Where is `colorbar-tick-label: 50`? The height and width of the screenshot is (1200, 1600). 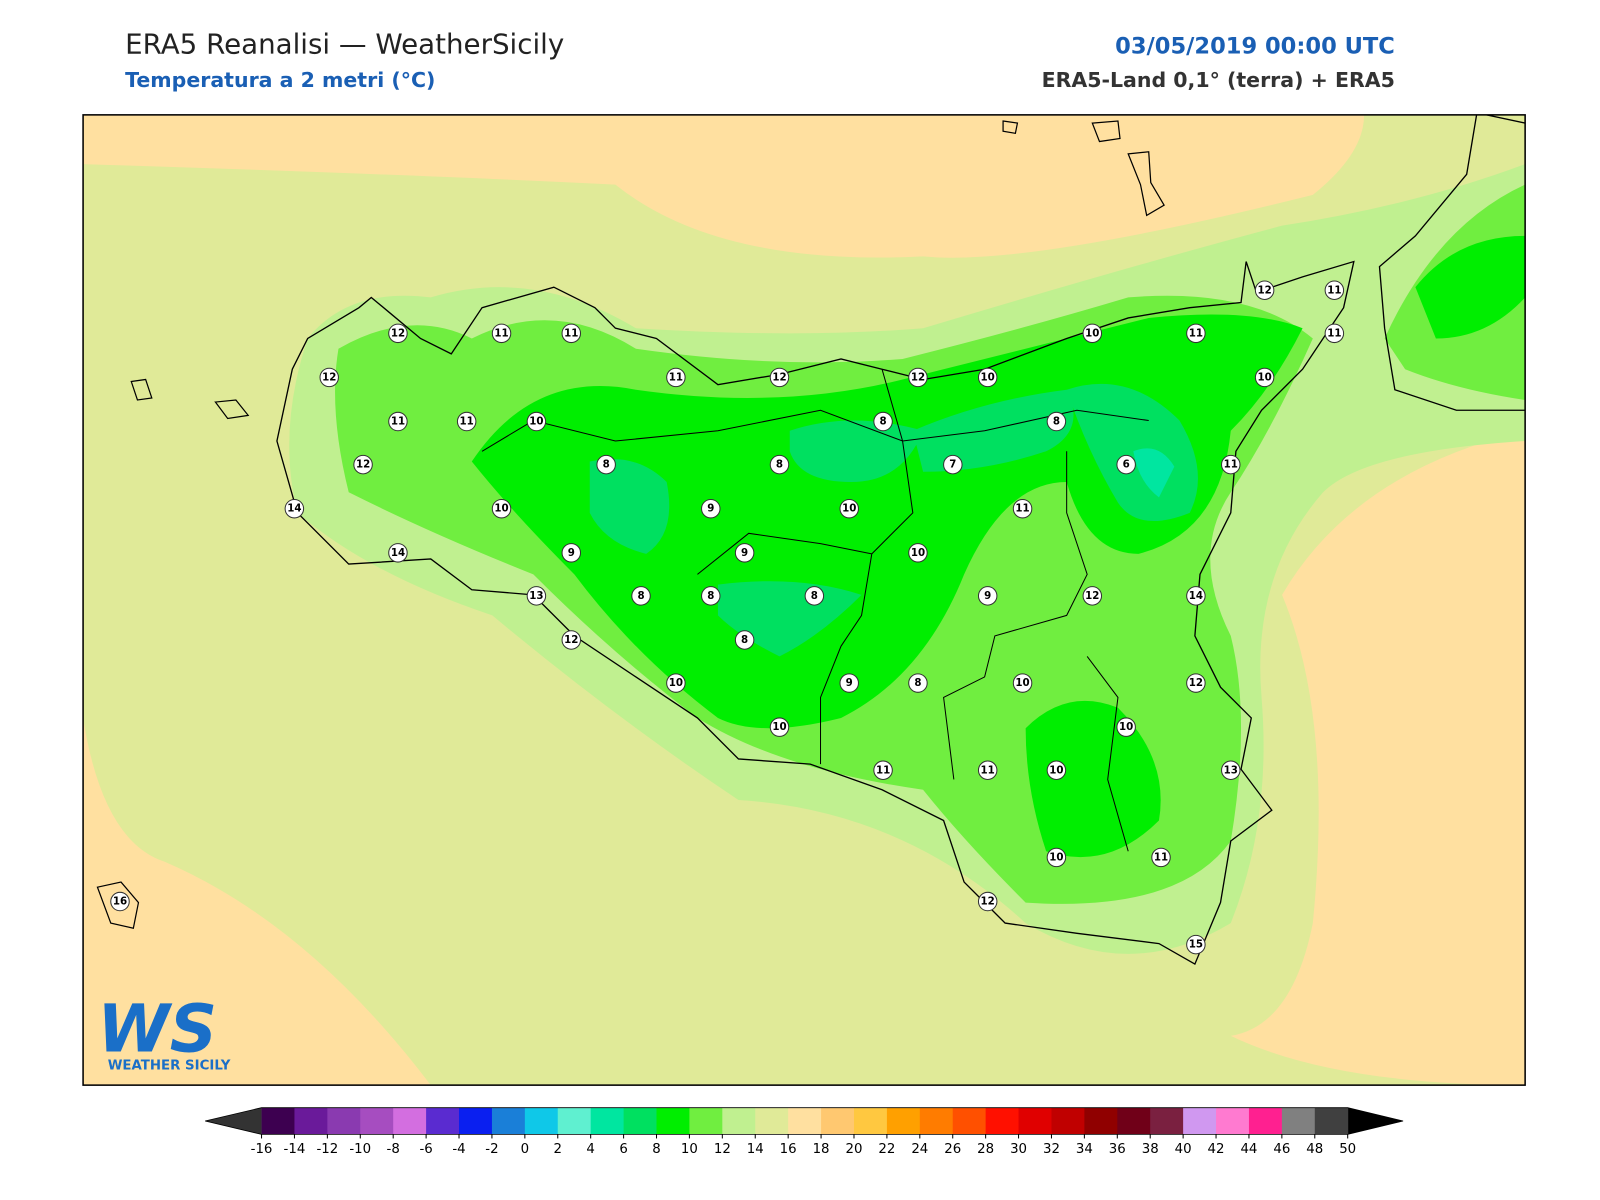 colorbar-tick-label: 50 is located at coordinates (1347, 1149).